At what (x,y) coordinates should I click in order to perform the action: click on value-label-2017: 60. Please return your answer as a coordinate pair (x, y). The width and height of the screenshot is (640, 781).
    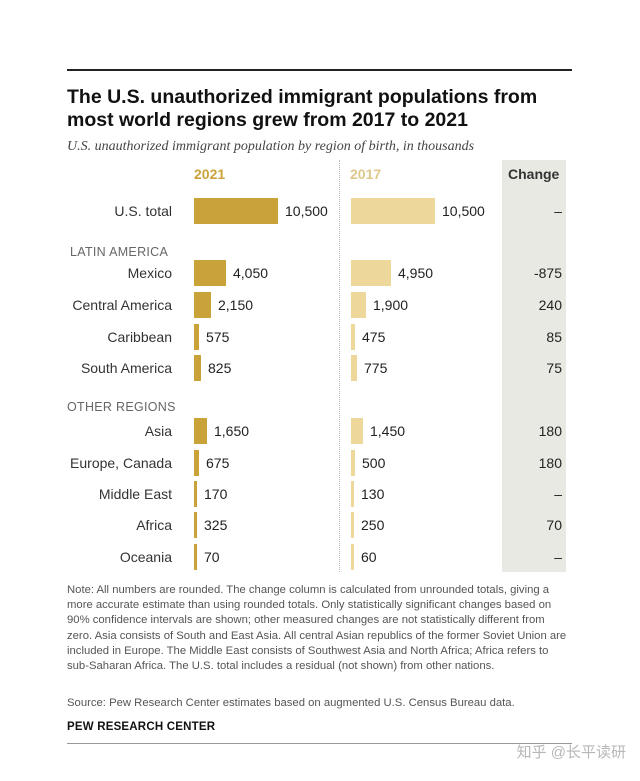
    Looking at the image, I should click on (369, 557).